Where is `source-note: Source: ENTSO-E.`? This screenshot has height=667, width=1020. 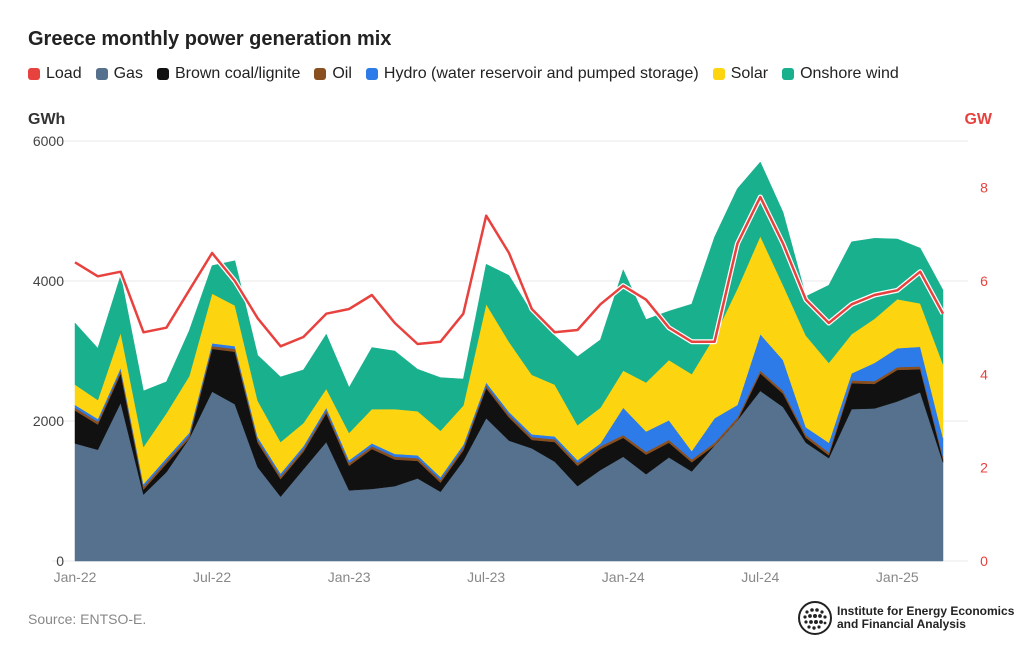 source-note: Source: ENTSO-E. is located at coordinates (87, 619).